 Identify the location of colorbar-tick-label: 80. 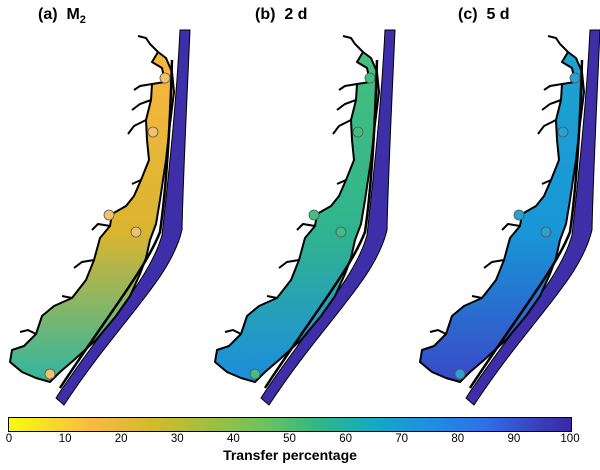
(458, 439).